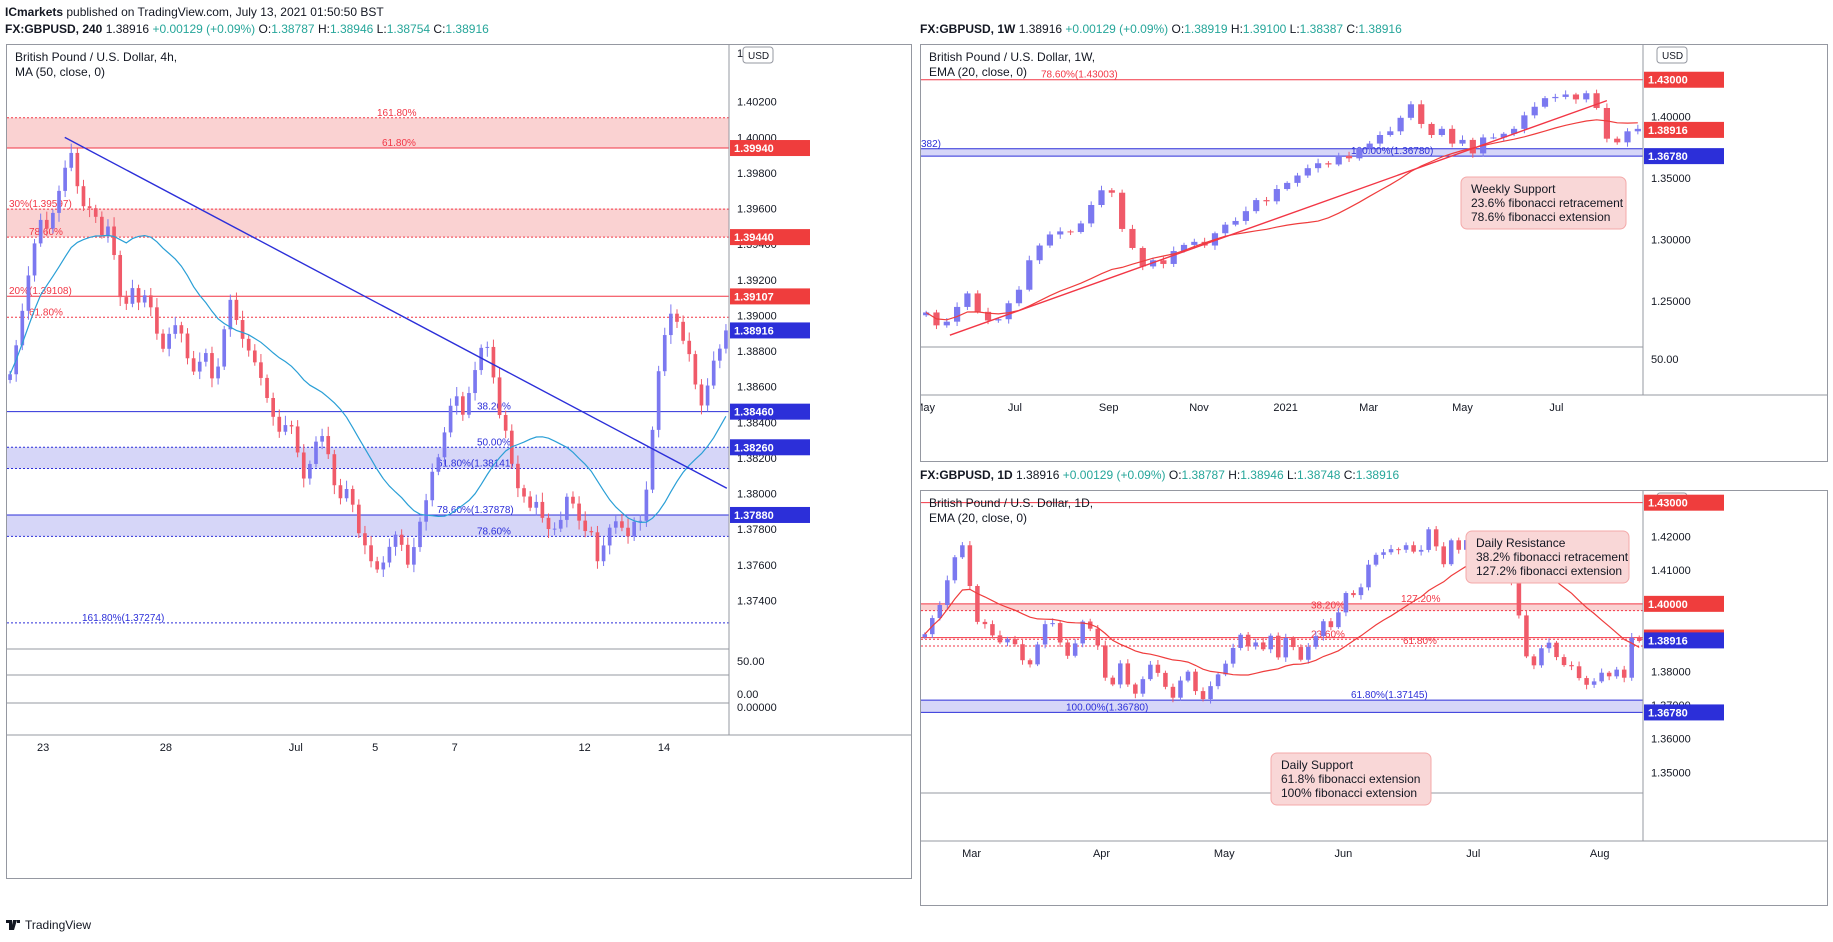  I want to click on d1-last: 1.38916, so click(1038, 475).